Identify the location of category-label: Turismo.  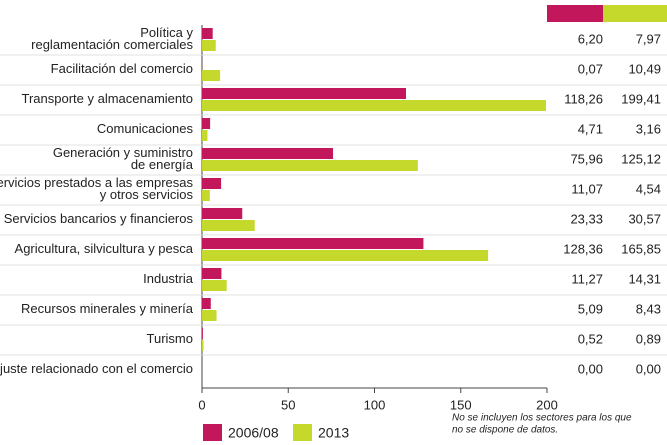
(170, 338).